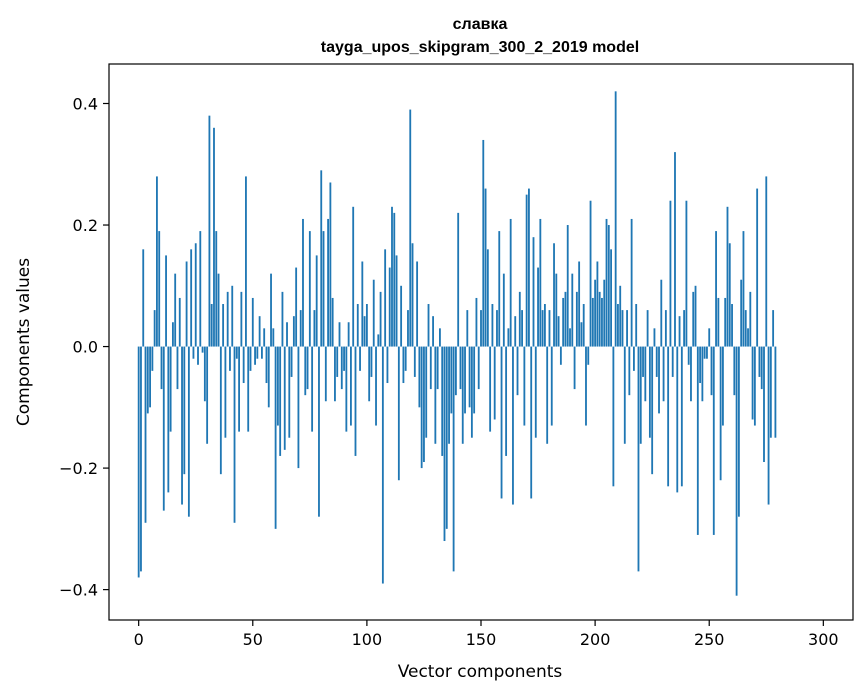 This screenshot has height=696, width=867. Describe the element at coordinates (823, 639) in the screenshot. I see `x-tick-label: 300` at that location.